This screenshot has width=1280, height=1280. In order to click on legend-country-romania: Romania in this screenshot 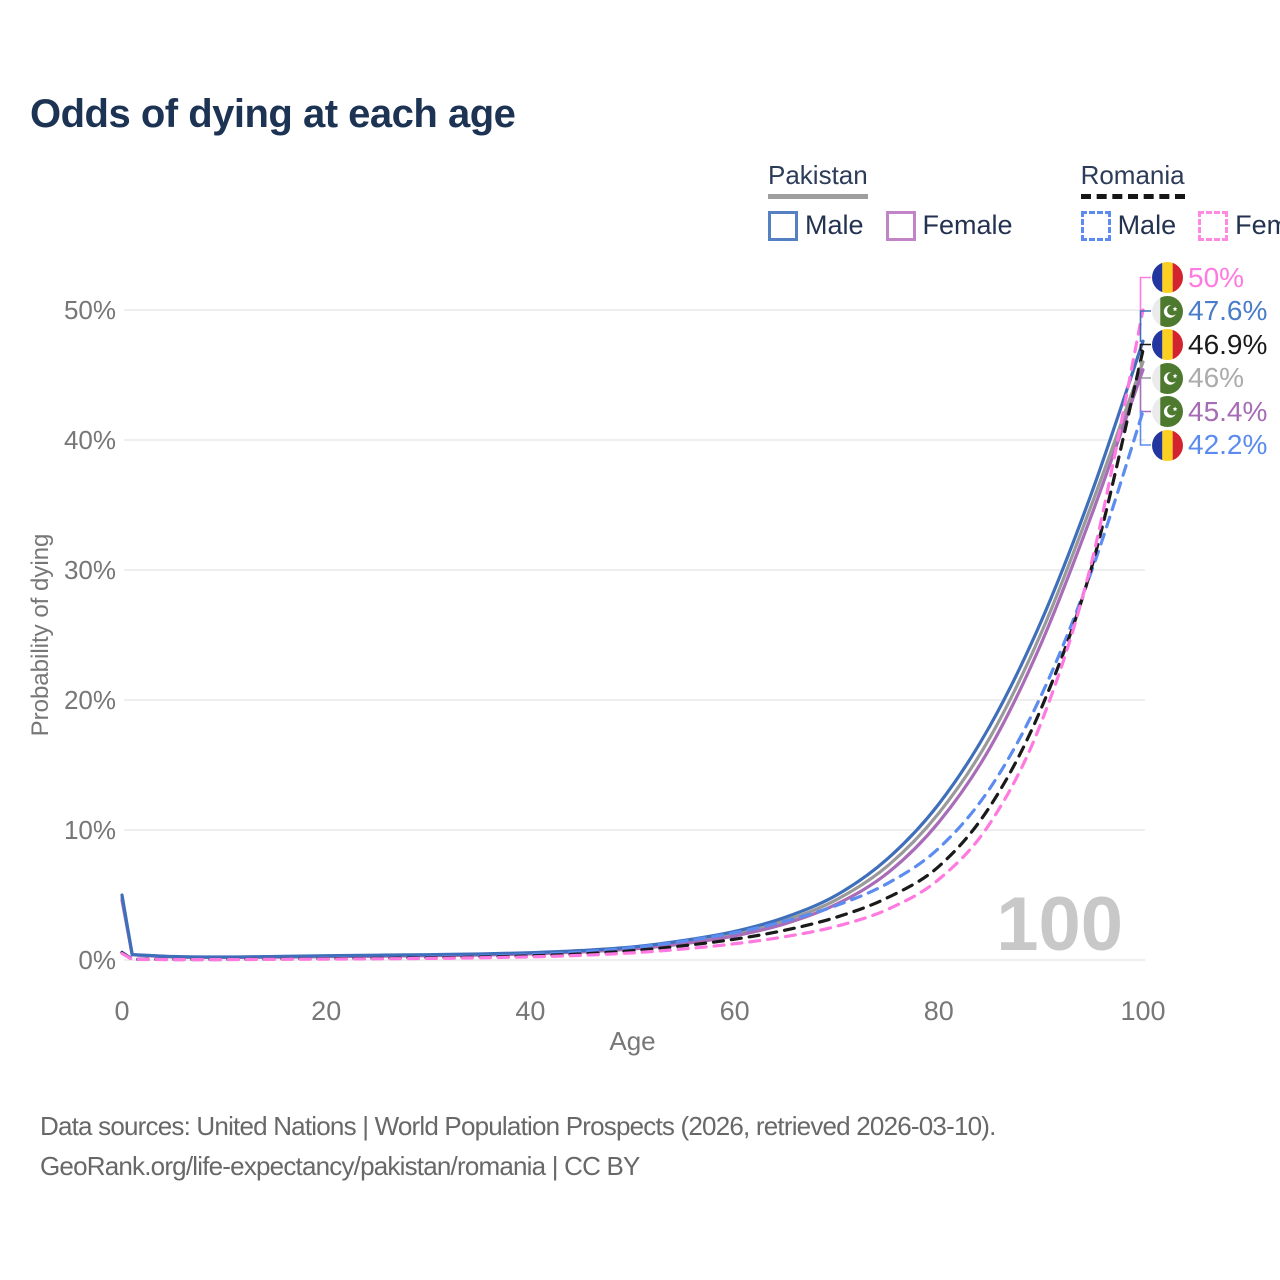, I will do `click(1132, 179)`.